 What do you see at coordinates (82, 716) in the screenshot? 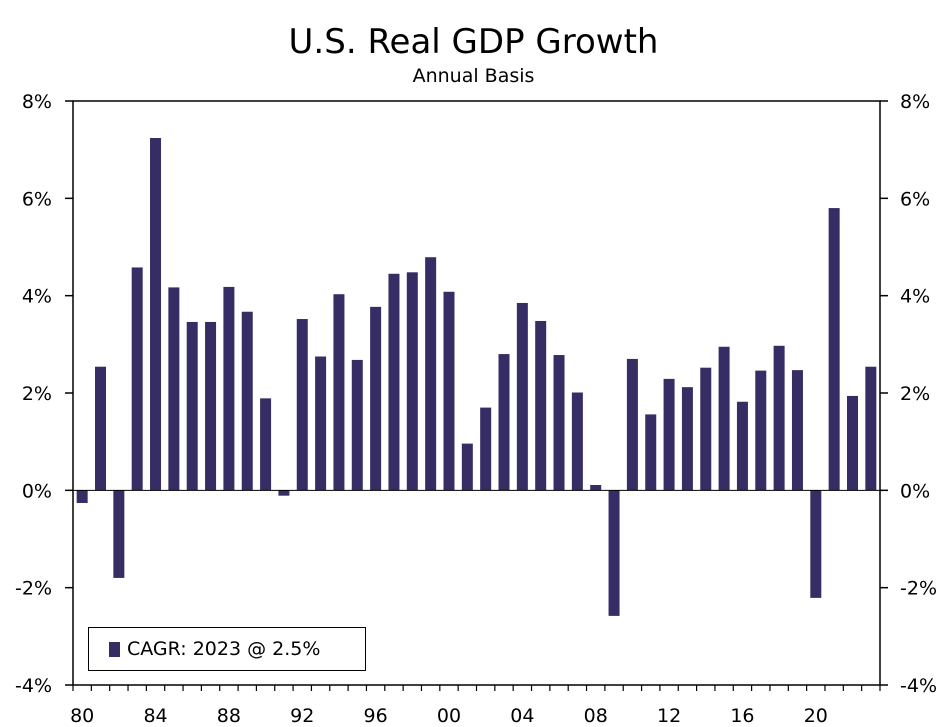
I see `x-tick-label: 80` at bounding box center [82, 716].